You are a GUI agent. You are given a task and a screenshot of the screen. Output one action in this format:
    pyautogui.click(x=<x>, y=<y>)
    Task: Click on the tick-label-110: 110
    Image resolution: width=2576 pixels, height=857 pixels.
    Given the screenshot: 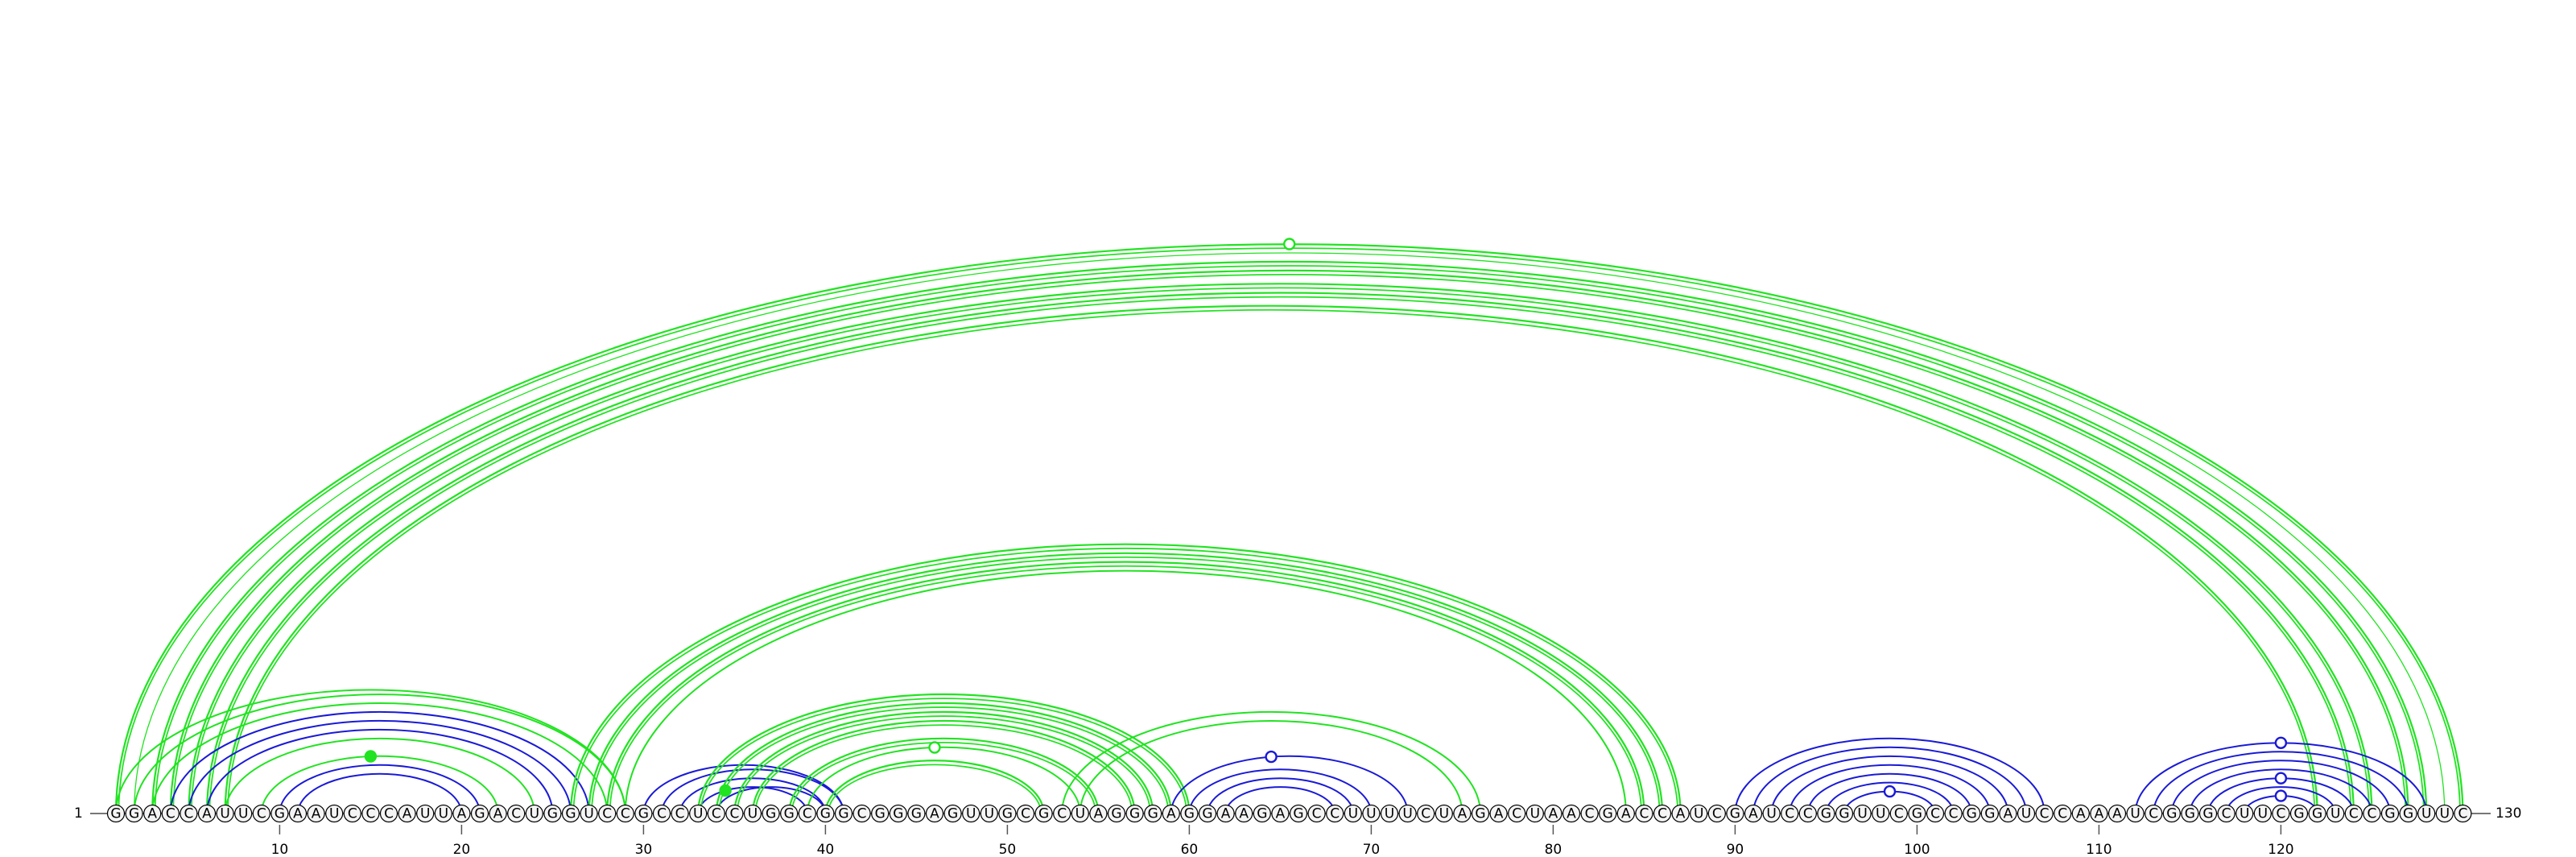 What is the action you would take?
    pyautogui.click(x=2099, y=849)
    